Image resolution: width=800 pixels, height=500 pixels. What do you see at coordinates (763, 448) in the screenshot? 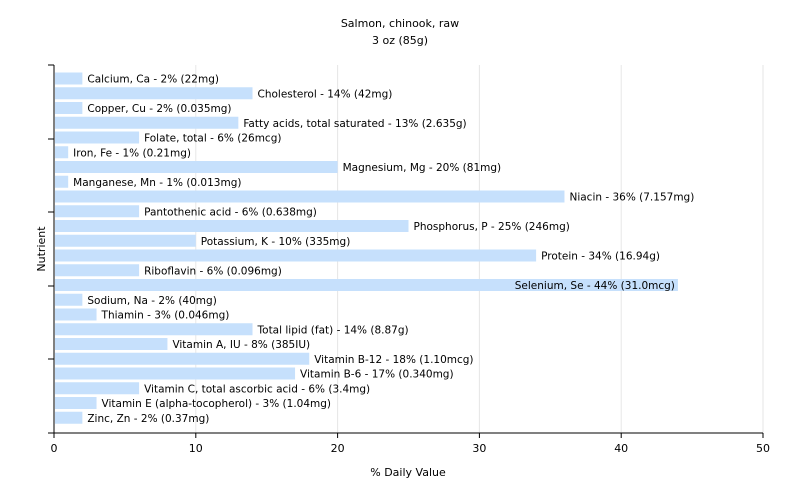
I see `x-tick-label: 50` at bounding box center [763, 448].